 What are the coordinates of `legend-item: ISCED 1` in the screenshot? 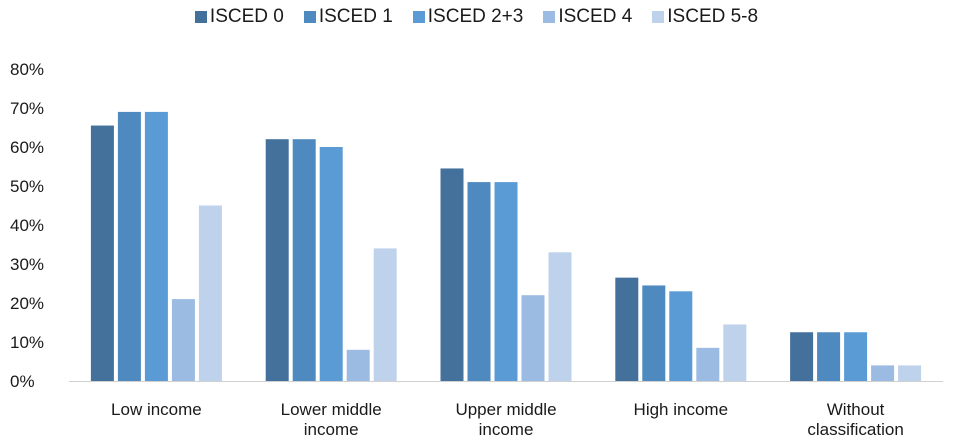 It's located at (348, 17).